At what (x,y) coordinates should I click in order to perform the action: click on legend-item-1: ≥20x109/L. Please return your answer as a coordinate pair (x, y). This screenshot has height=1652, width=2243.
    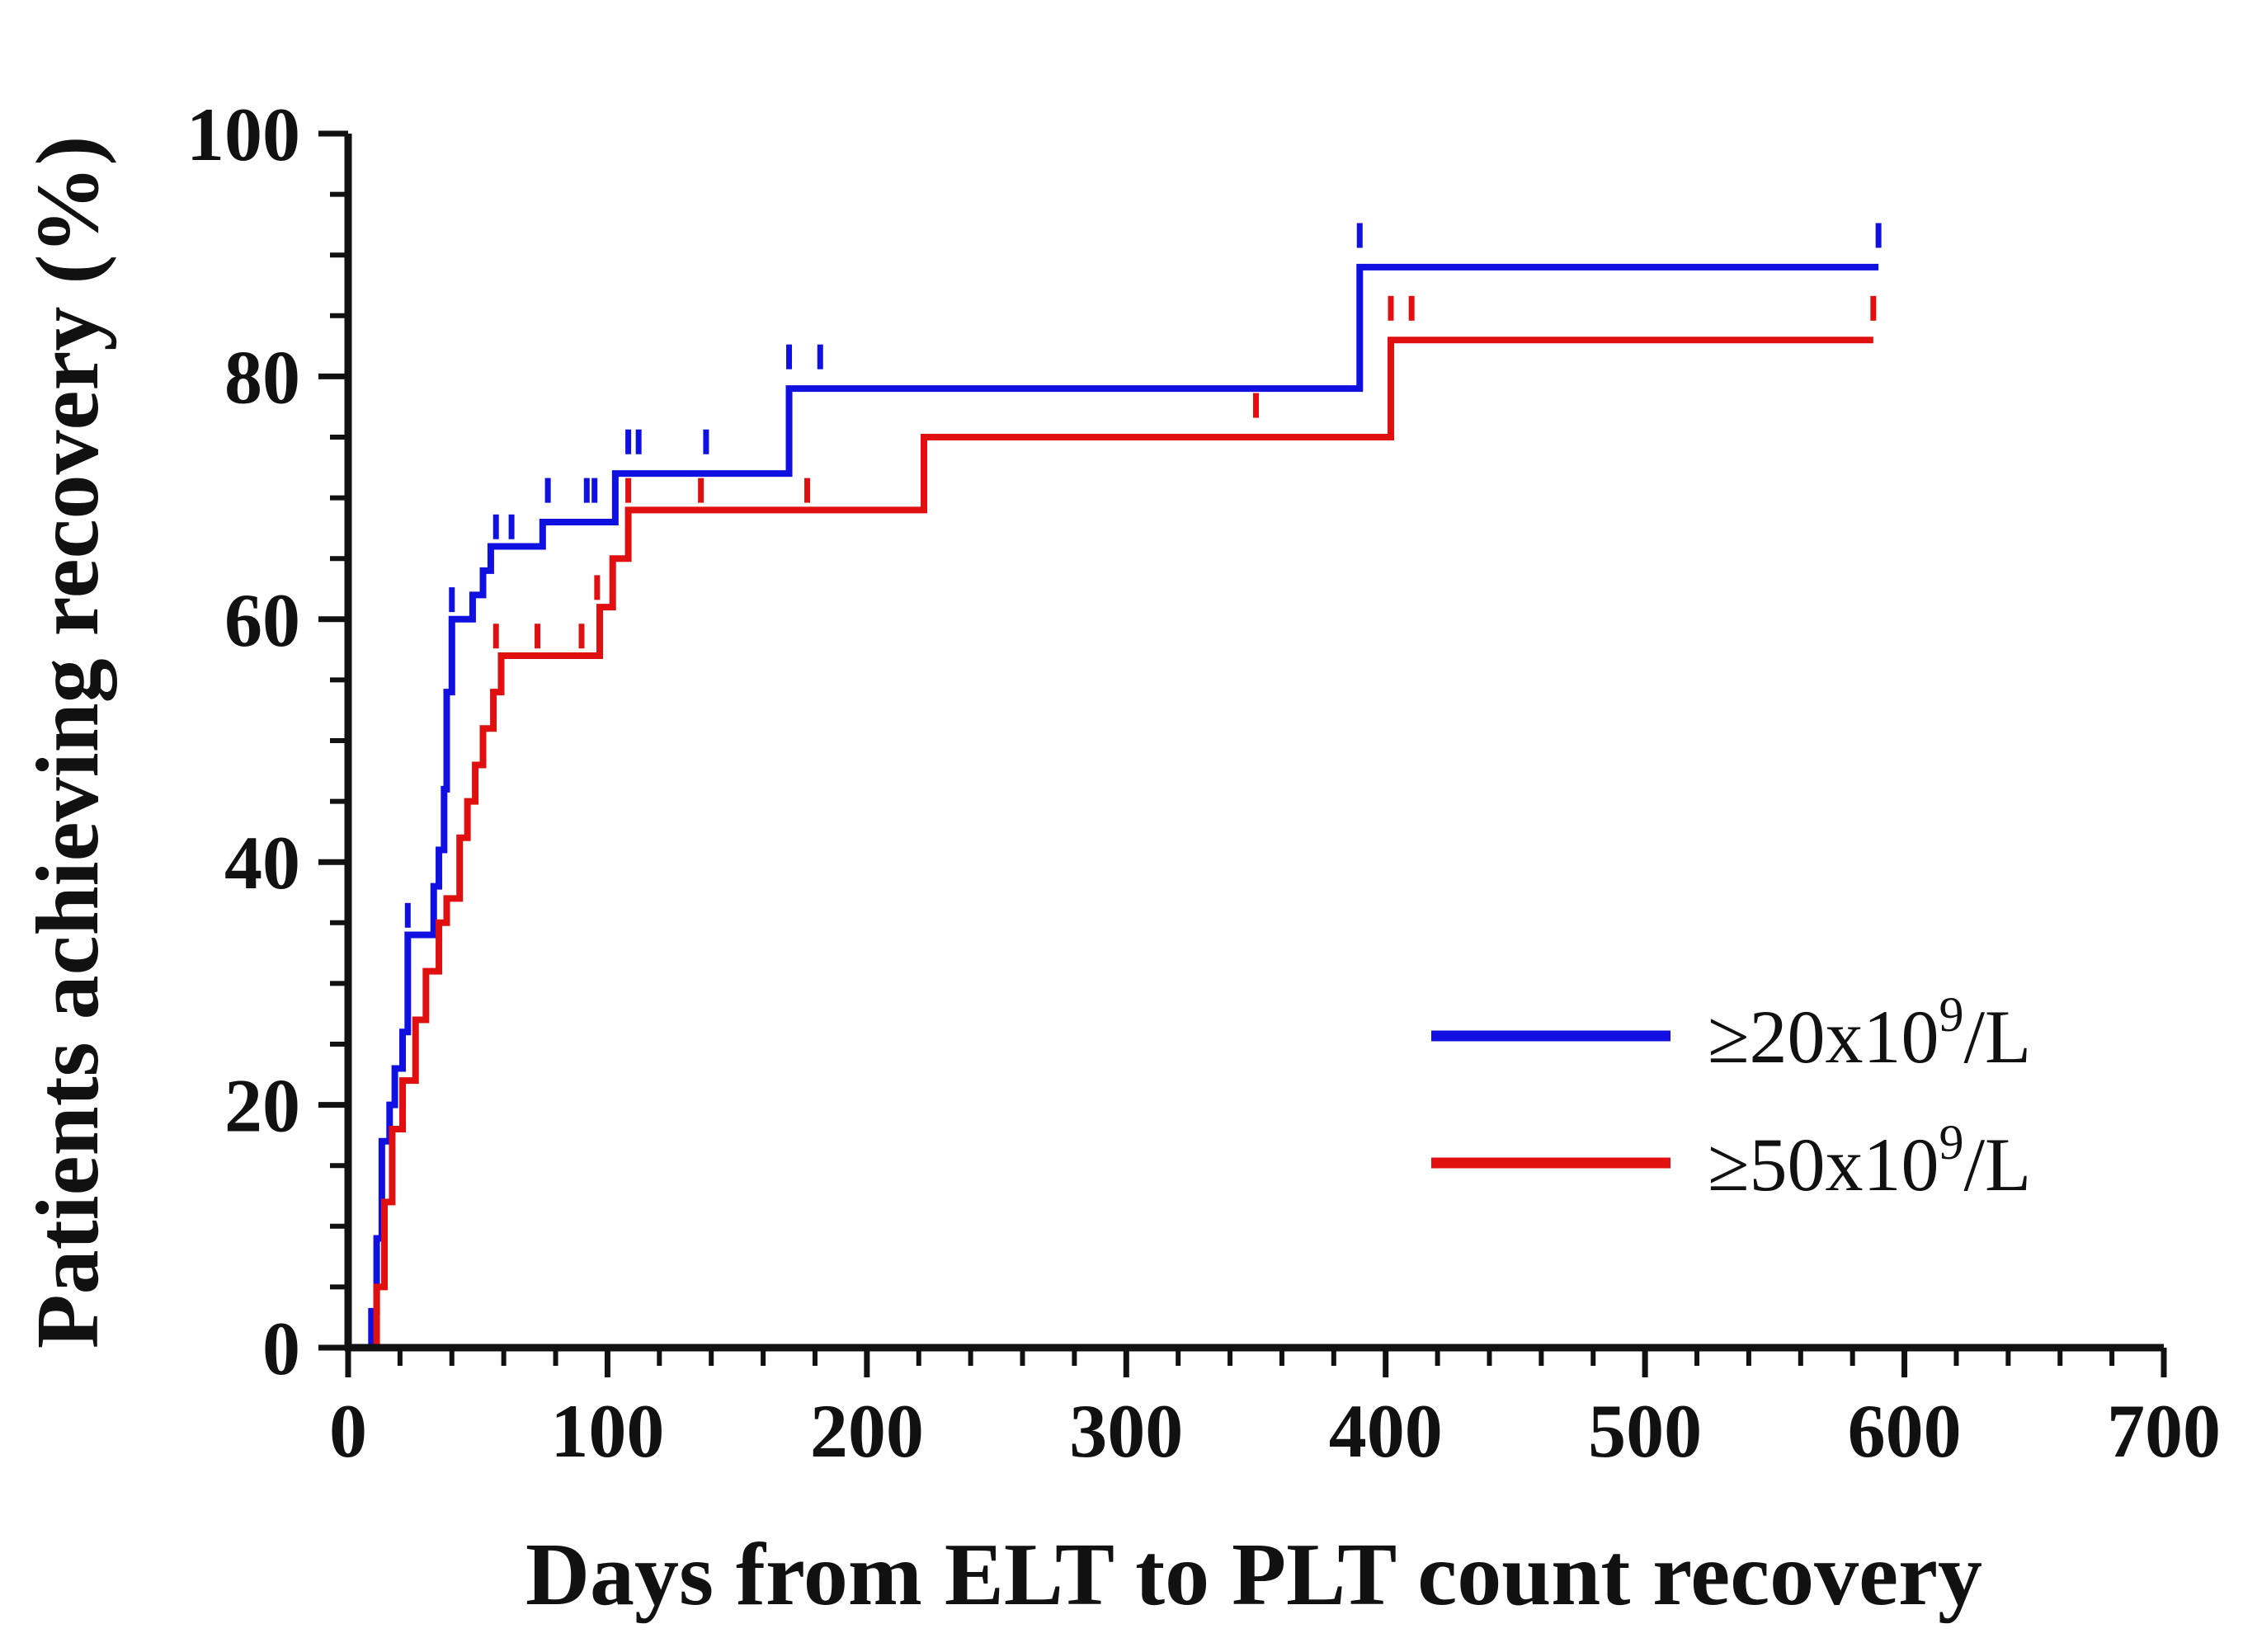
    Looking at the image, I should click on (1731, 1033).